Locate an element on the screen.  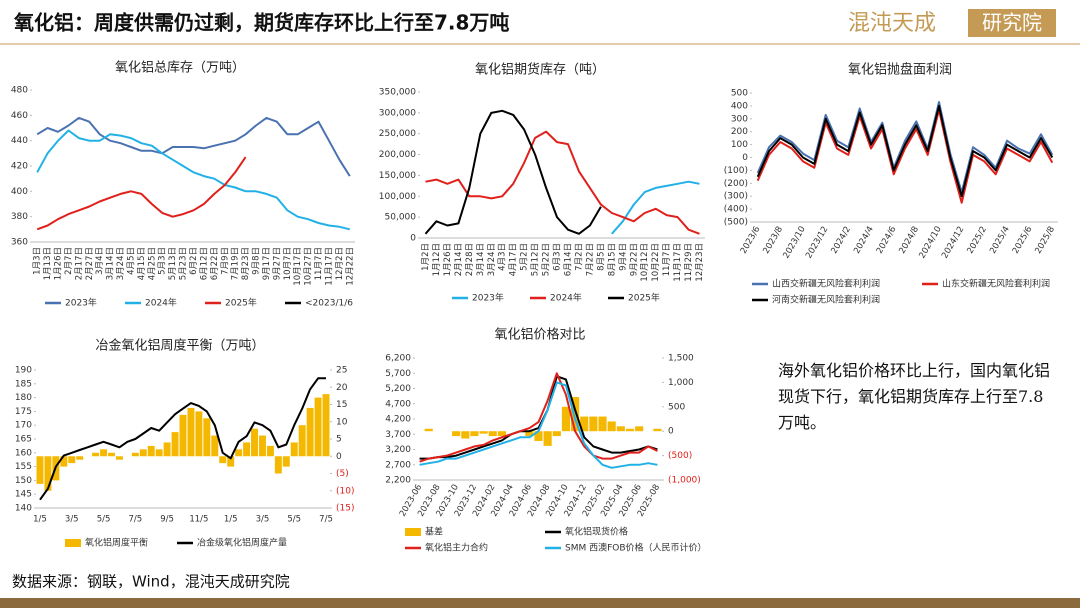
y-tick-label: 3,700 is located at coordinates (398, 435).